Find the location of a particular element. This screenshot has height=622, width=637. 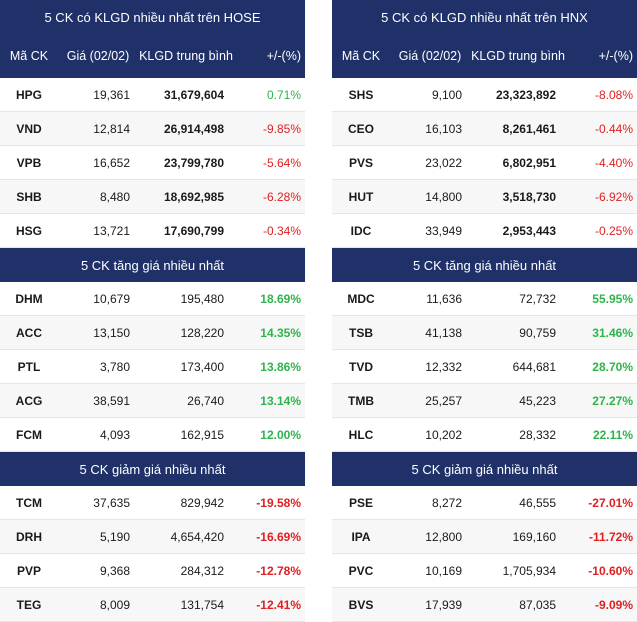

stock-volume: 173,400 is located at coordinates (202, 366).